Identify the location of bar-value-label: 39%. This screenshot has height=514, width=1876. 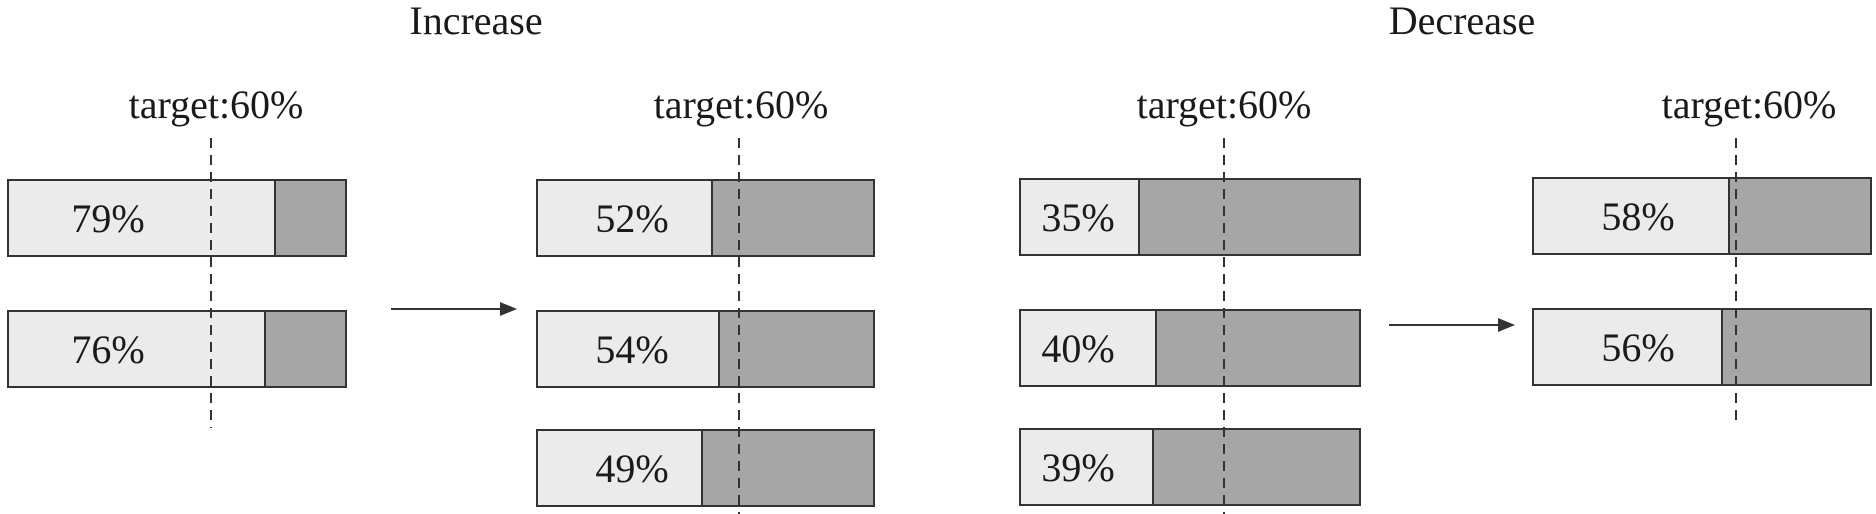
(1077, 467).